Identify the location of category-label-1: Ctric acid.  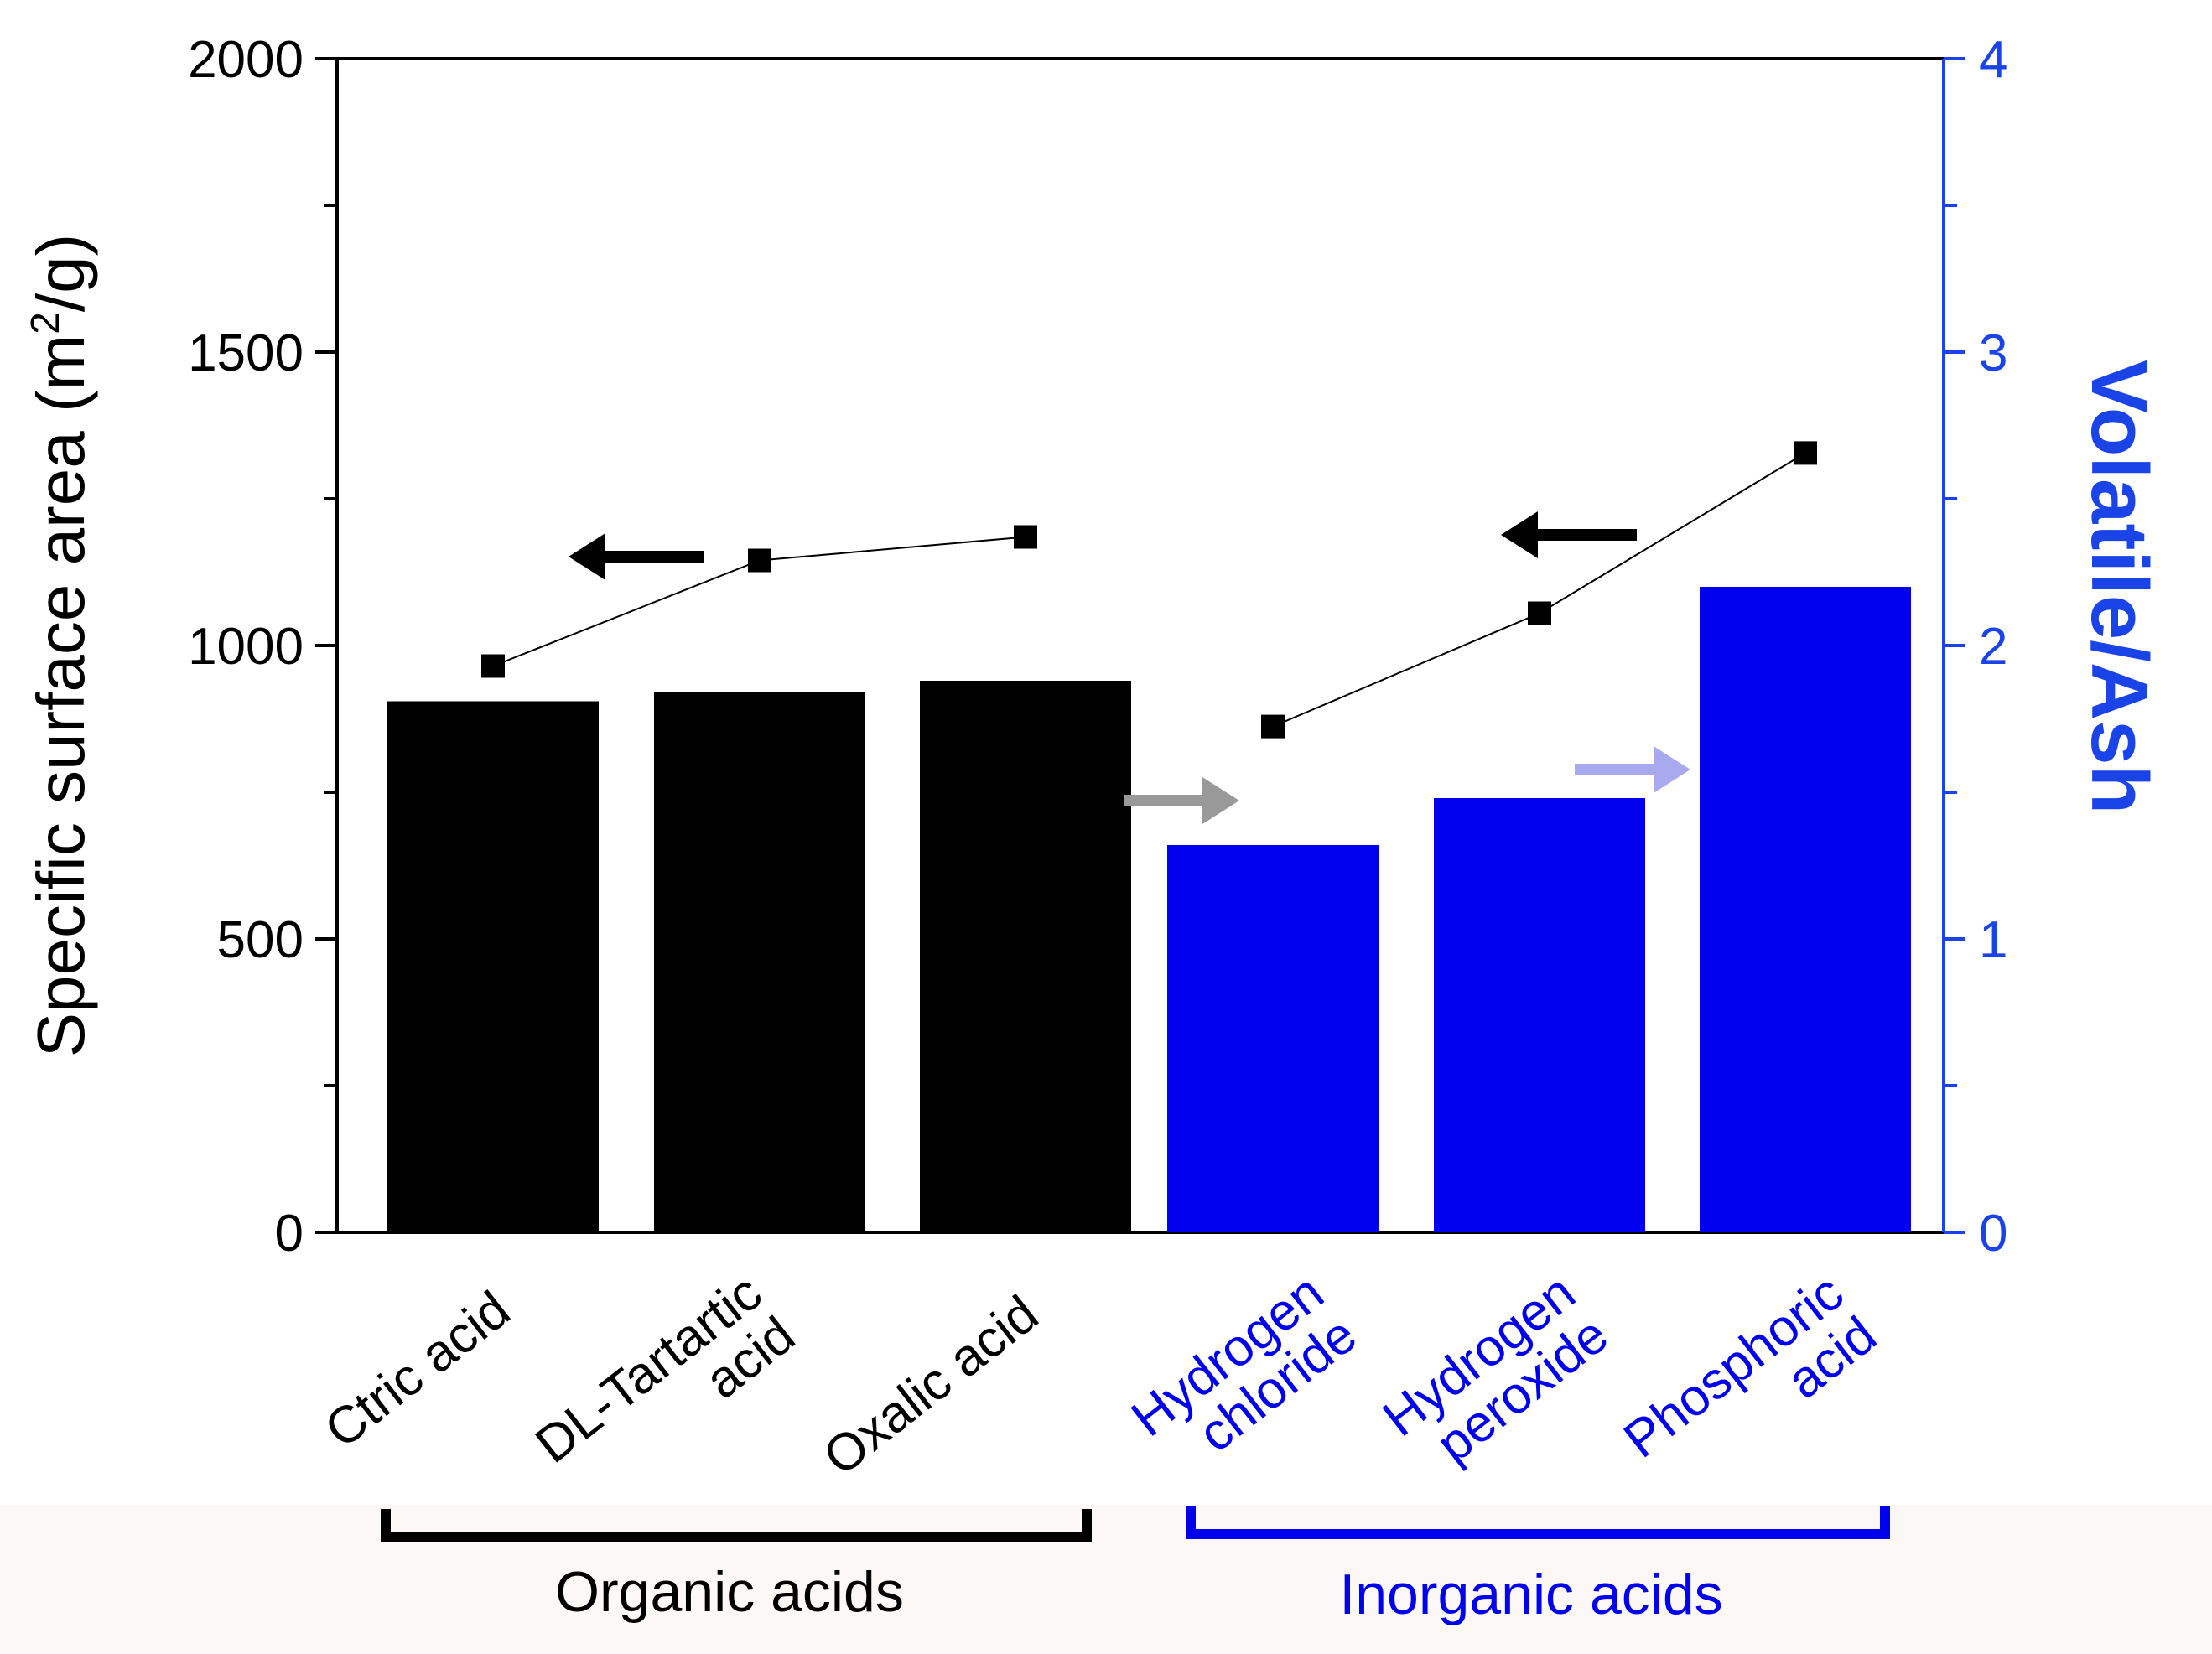
(417, 1370).